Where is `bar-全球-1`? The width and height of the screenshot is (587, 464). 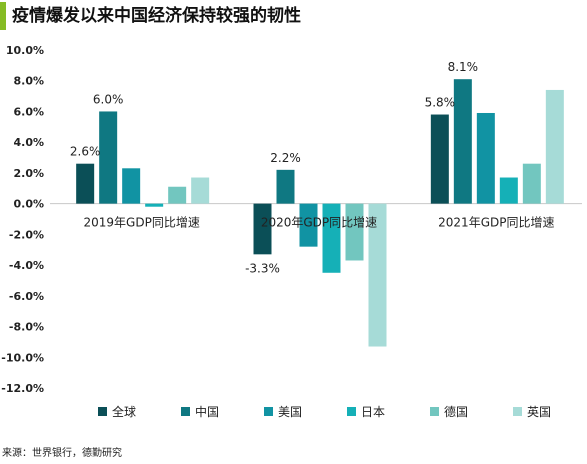
bar-全球-1 is located at coordinates (262, 229).